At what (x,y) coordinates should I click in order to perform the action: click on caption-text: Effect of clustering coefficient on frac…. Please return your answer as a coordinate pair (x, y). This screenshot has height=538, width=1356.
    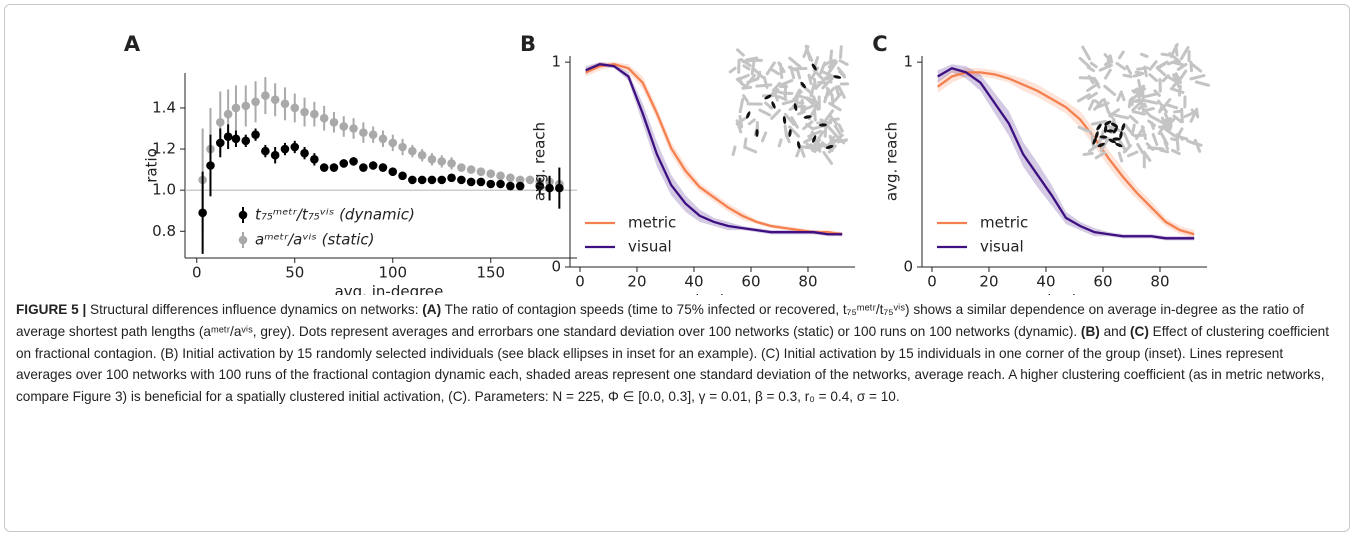
    Looking at the image, I should click on (672, 364).